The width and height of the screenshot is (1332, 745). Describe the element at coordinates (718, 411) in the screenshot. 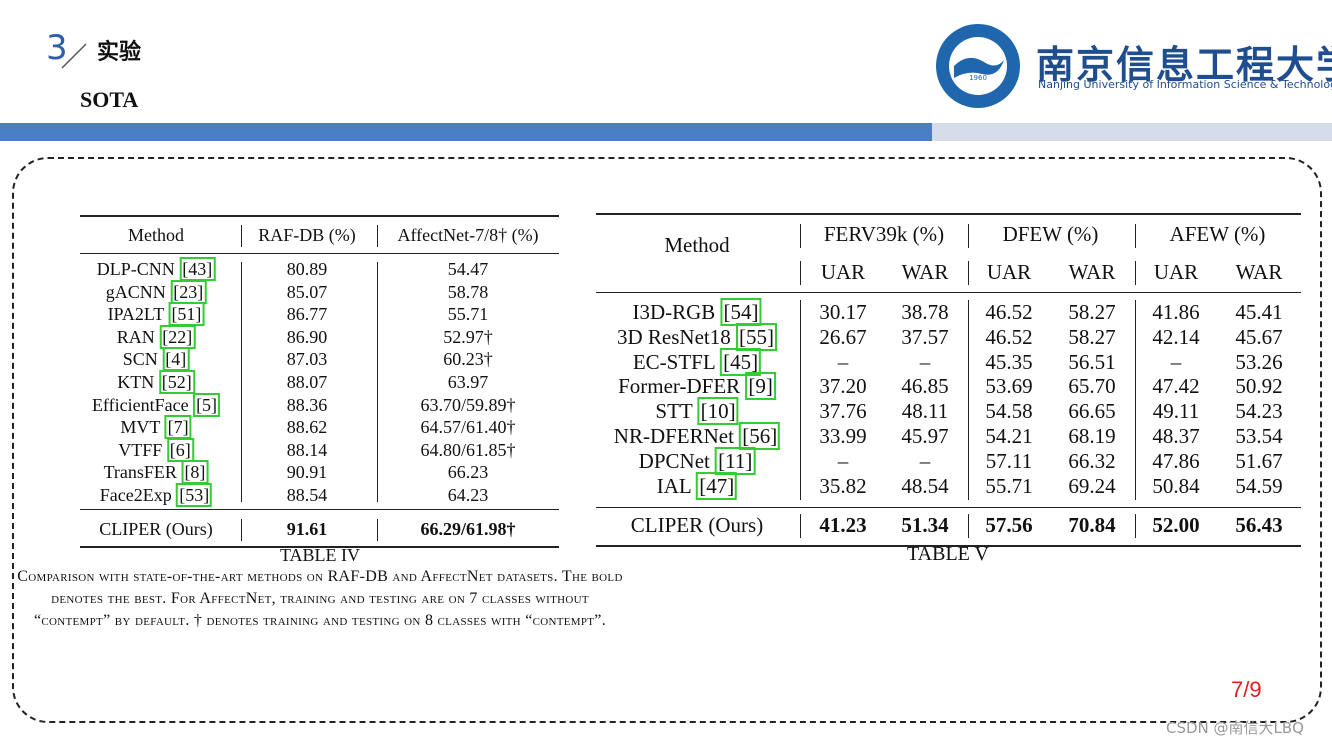

I see `citation: [10]` at that location.